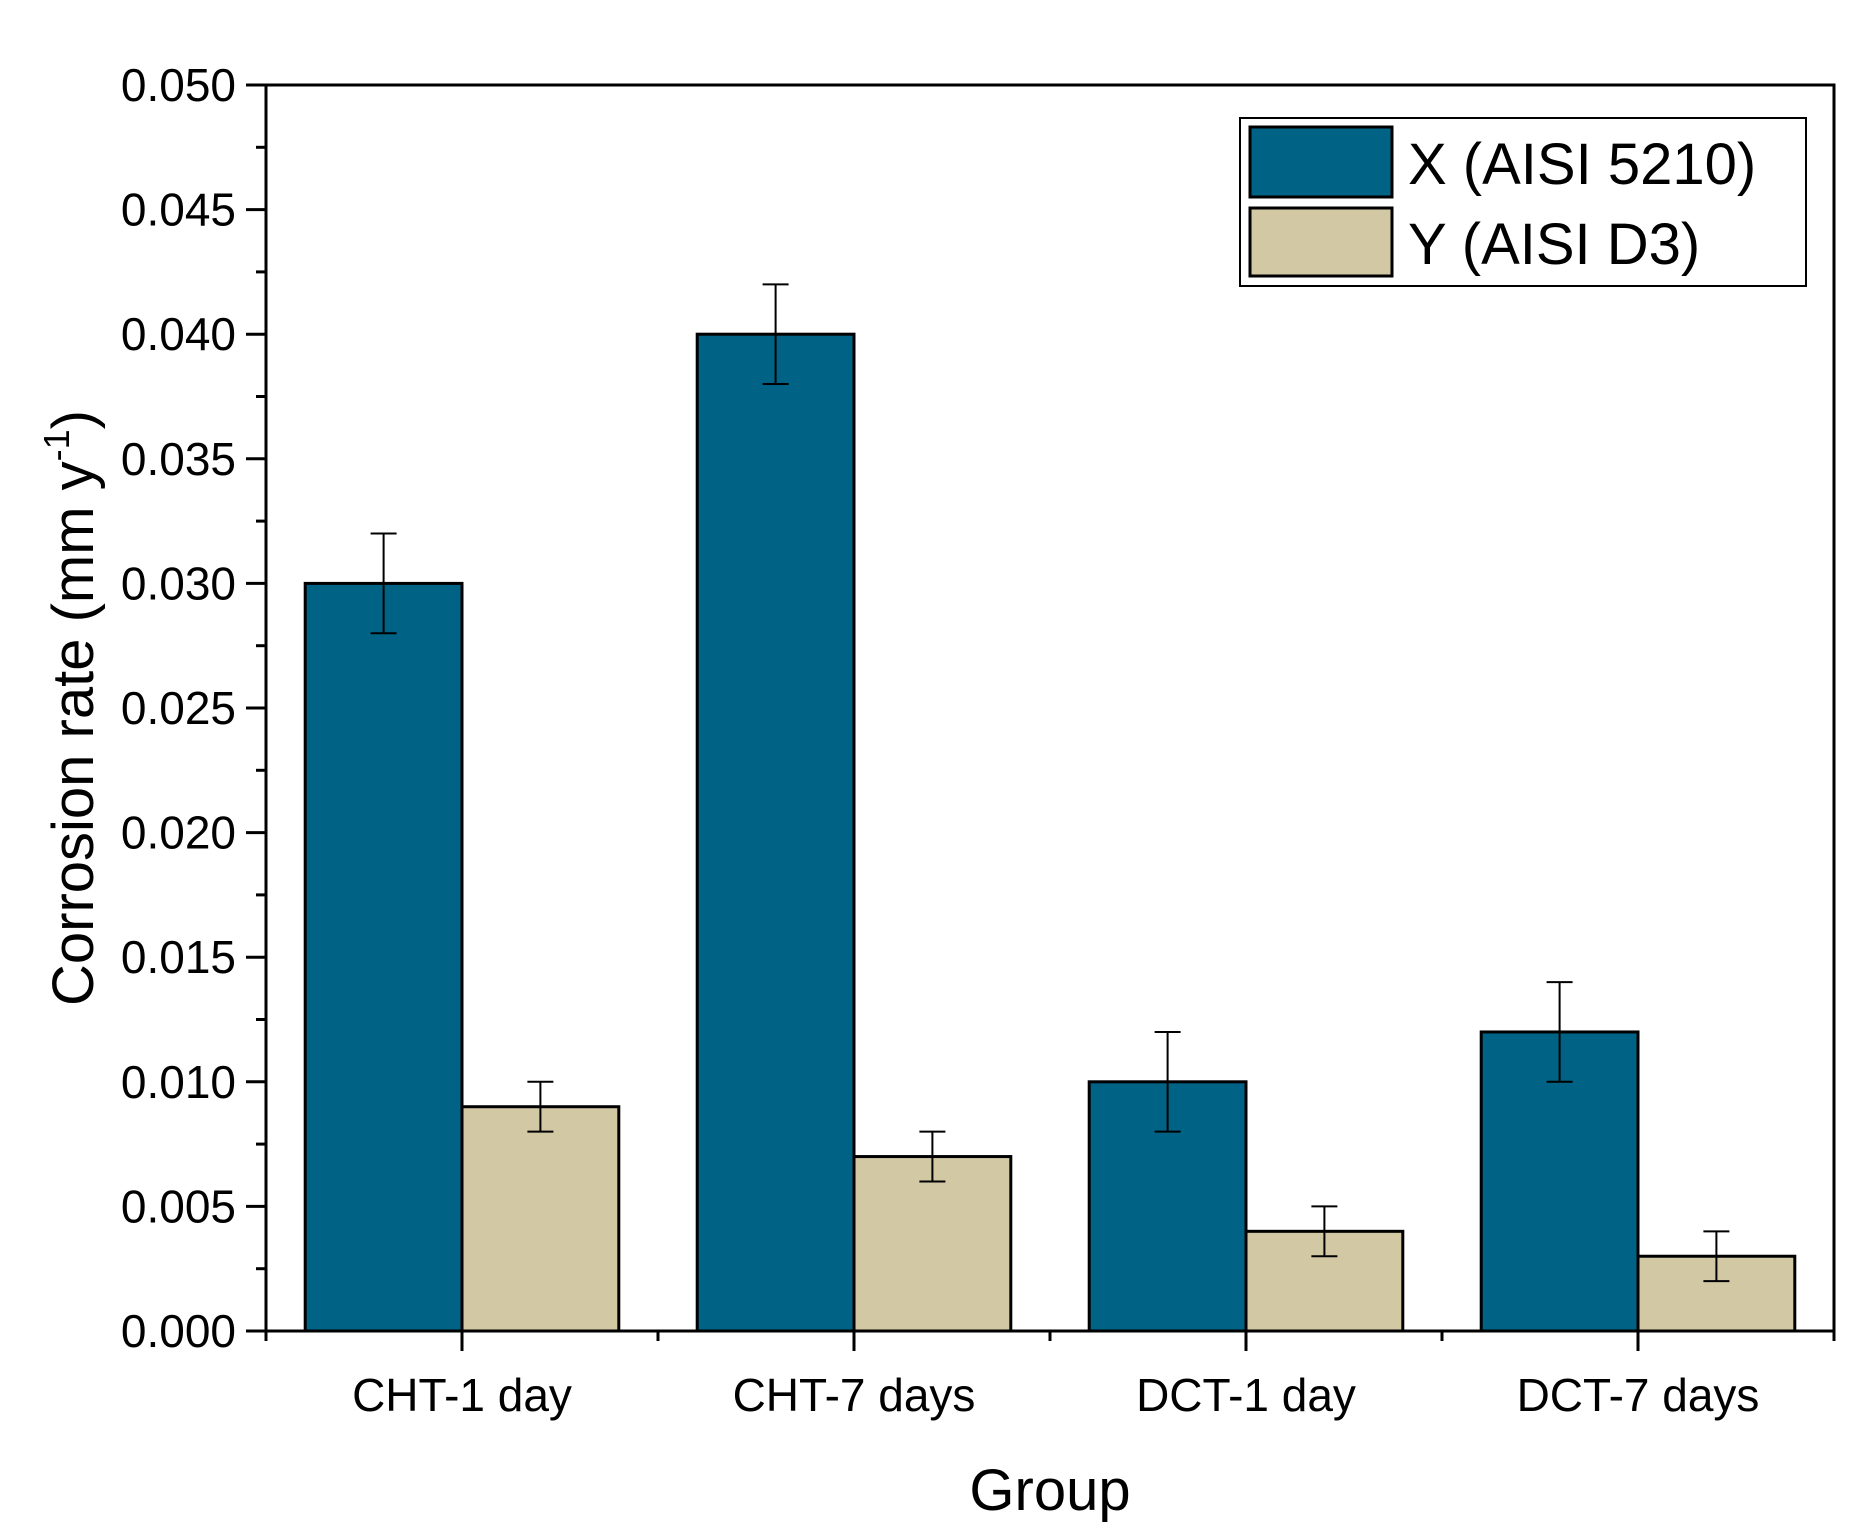 This screenshot has height=1528, width=1872. Describe the element at coordinates (1582, 164) in the screenshot. I see `legend-label-x: X (AISI 5210)` at that location.